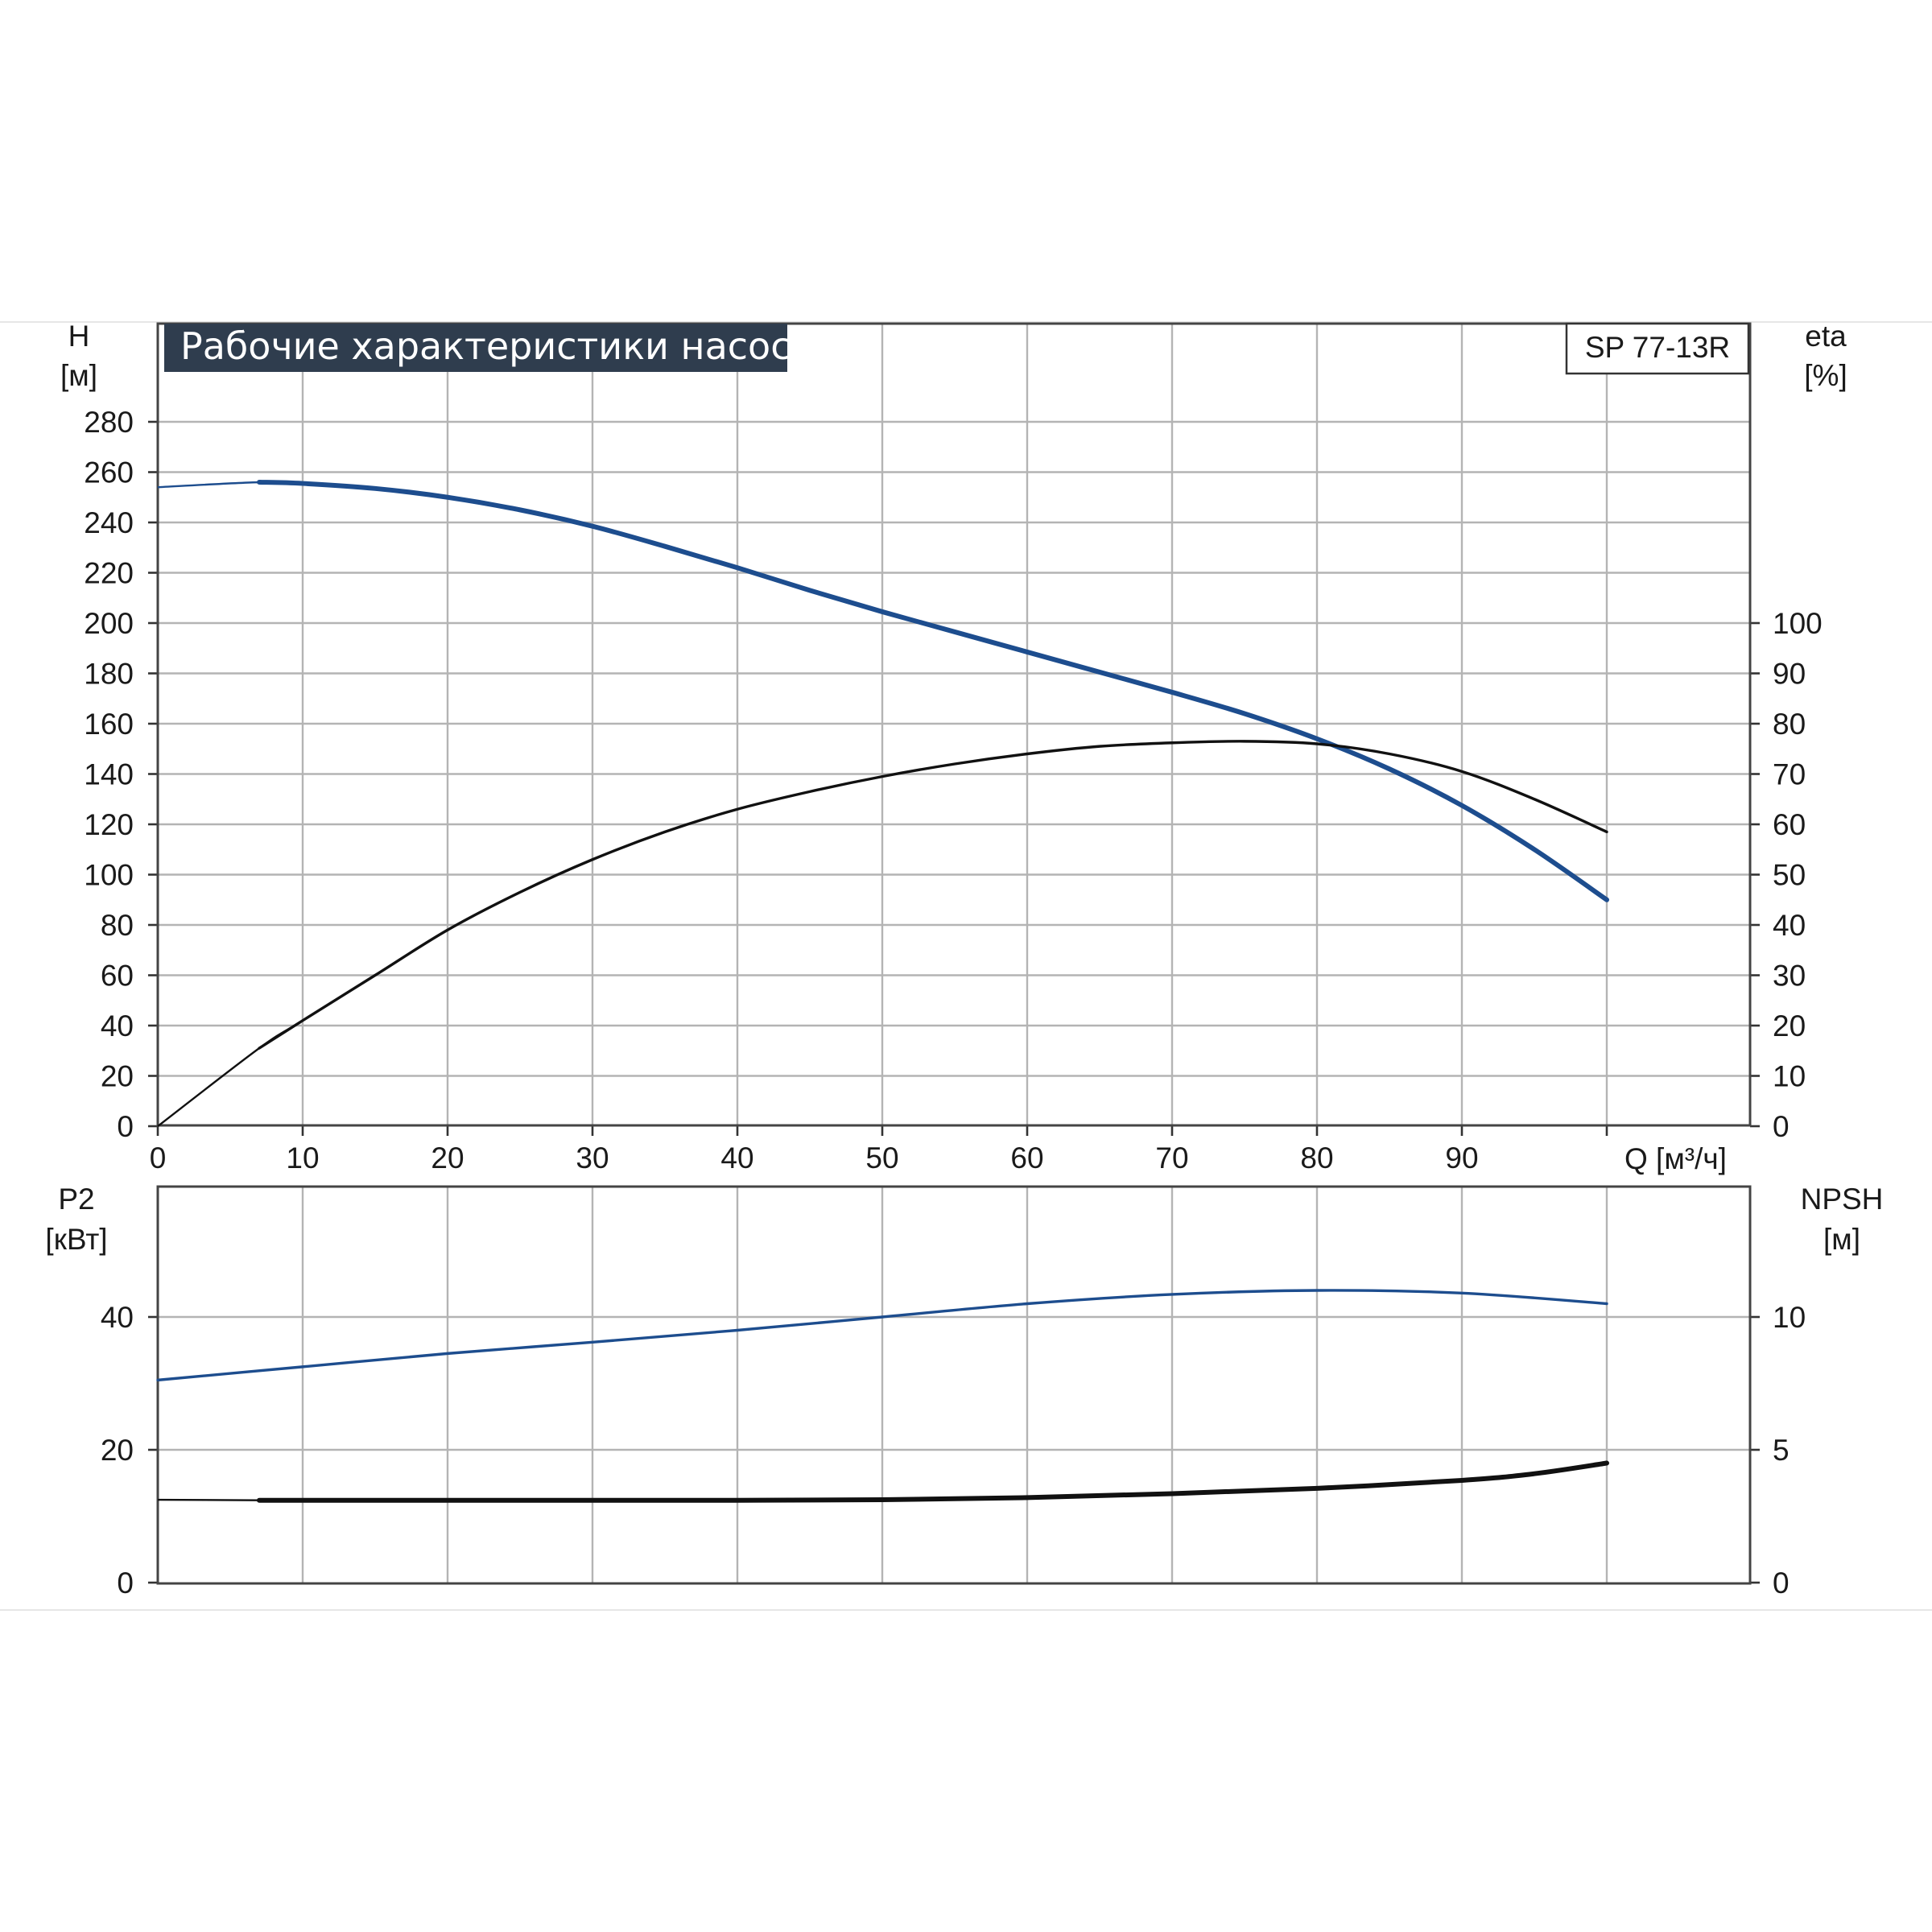 The height and width of the screenshot is (1932, 1932). I want to click on upper-left-tick-label: 60, so click(117, 976).